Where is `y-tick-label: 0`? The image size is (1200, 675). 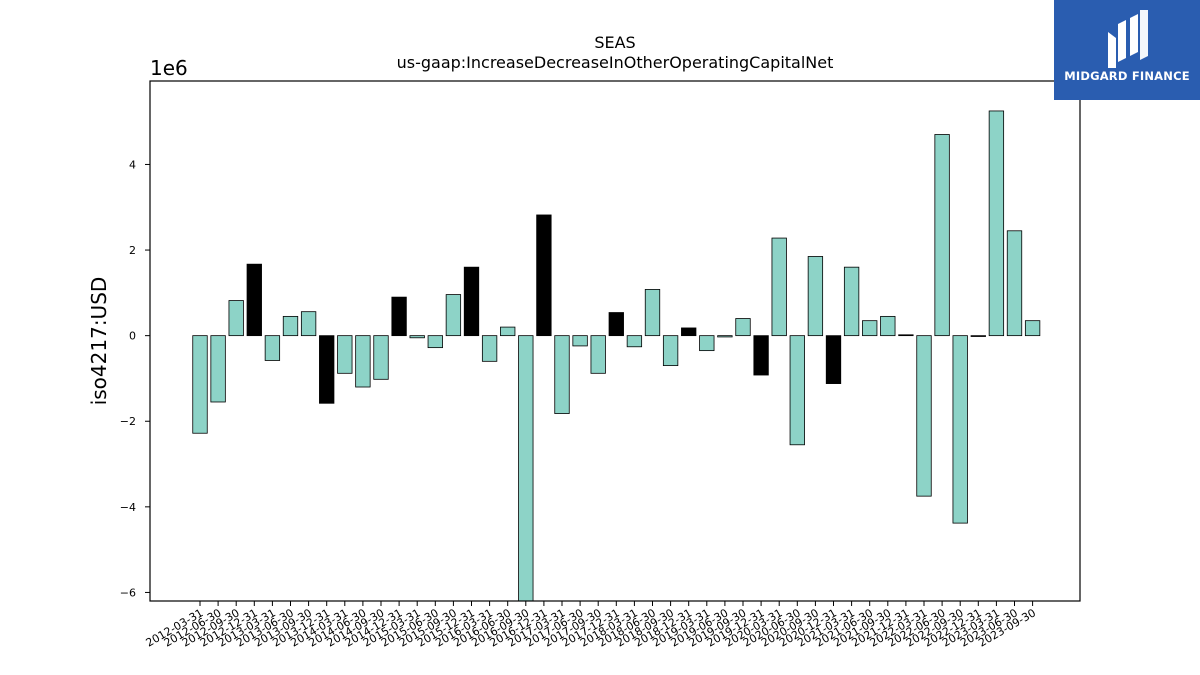
y-tick-label: 0 is located at coordinates (132, 336).